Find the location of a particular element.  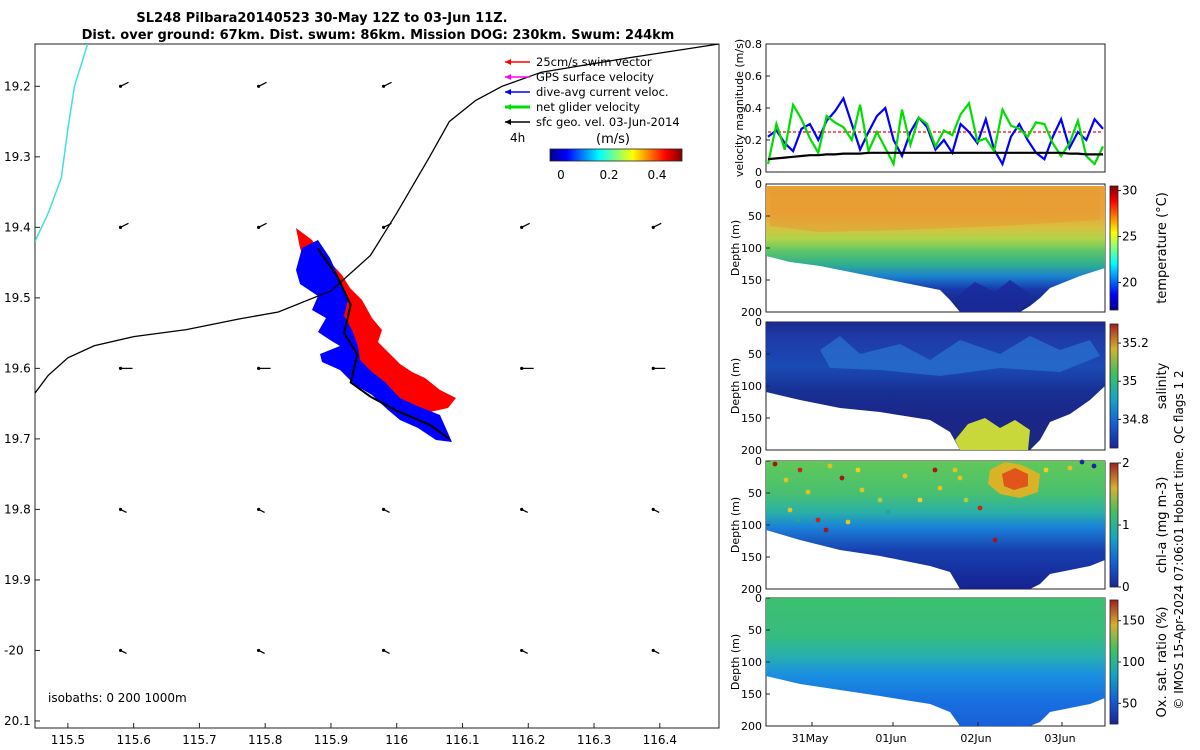

legend-label: net glider velocity is located at coordinates (588, 107).